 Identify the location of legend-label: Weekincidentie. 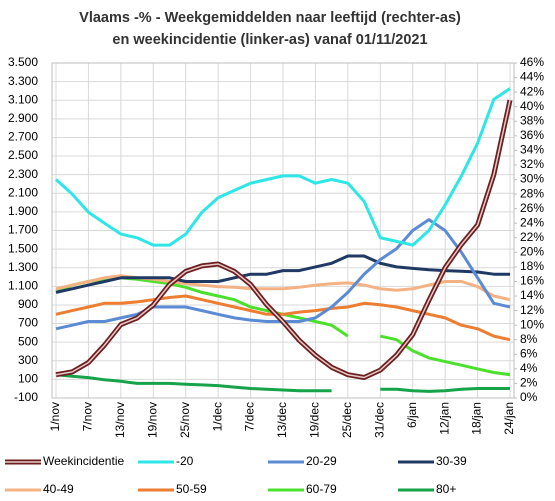
(83, 461).